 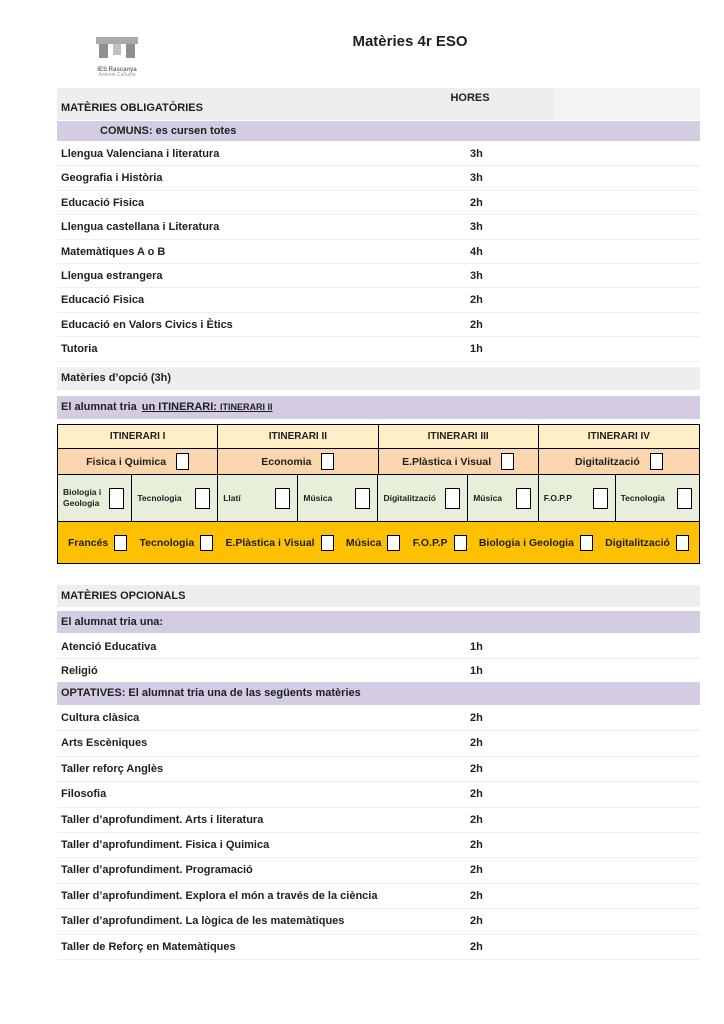 I want to click on tria-underlined: un ITINERARI: ITINERARI II, so click(x=207, y=407).